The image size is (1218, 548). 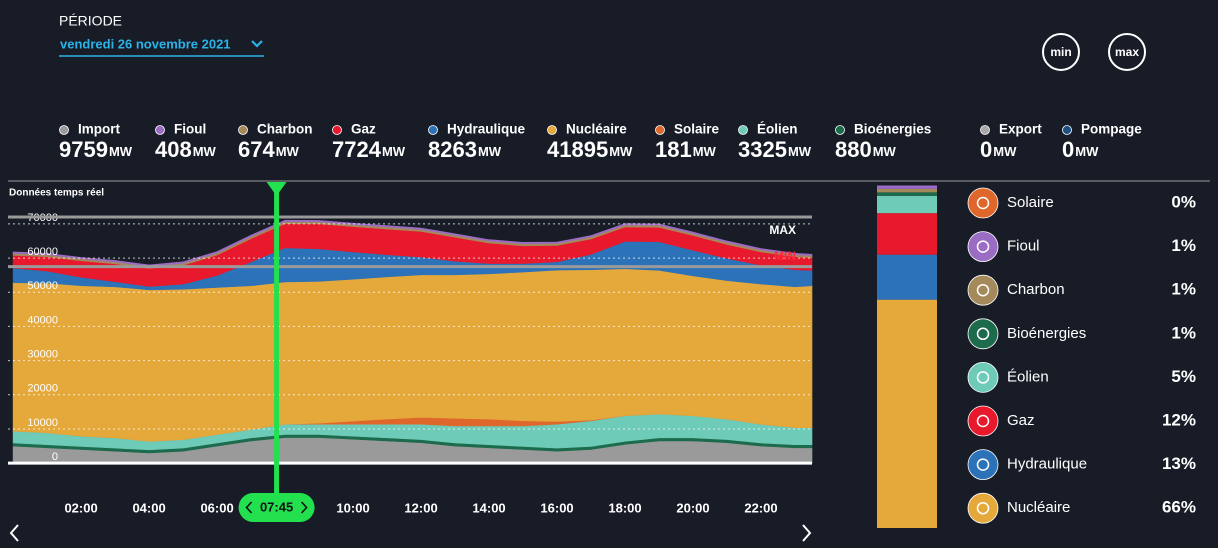 I want to click on legend-value: 674MW, so click(x=269, y=149).